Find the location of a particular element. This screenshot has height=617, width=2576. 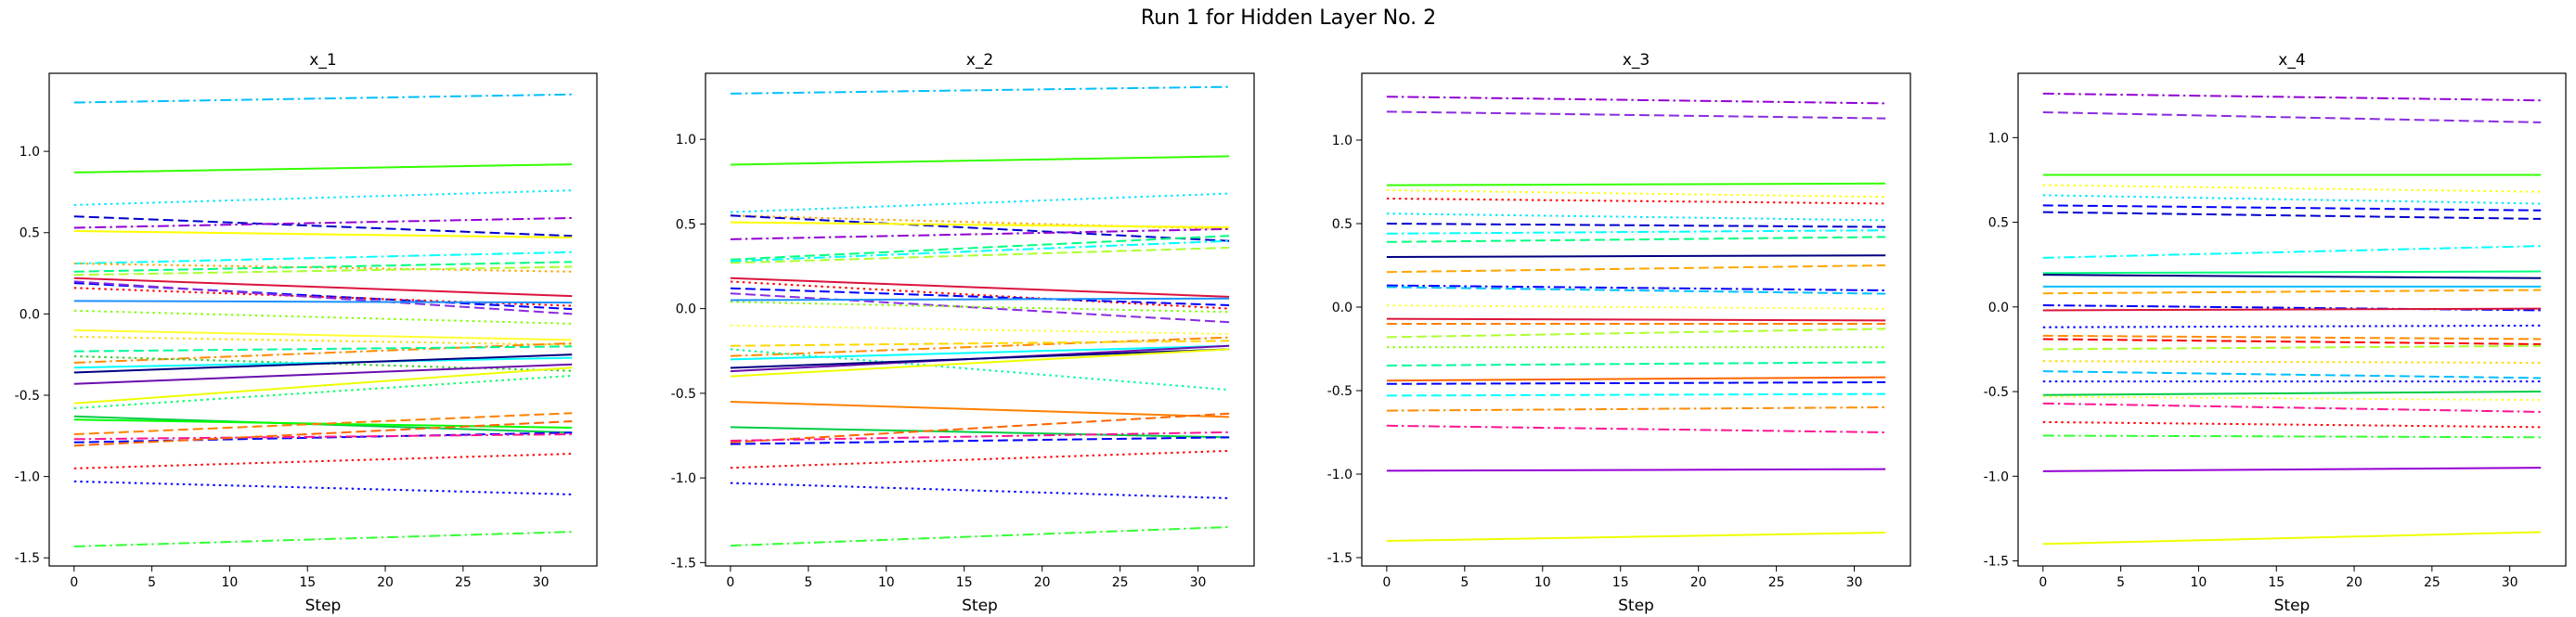

x-tick-label: 10 is located at coordinates (886, 582).